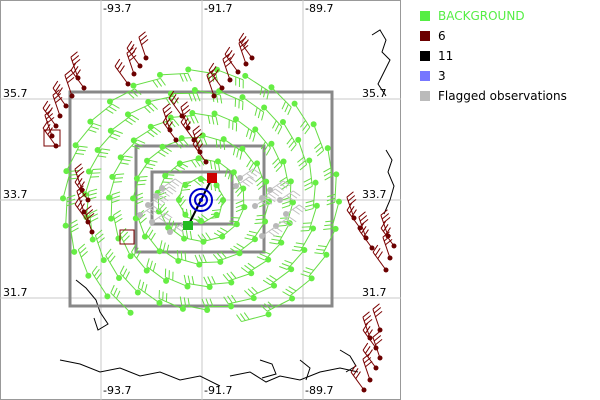 This screenshot has height=400, width=600. Describe the element at coordinates (509, 16) in the screenshot. I see `legend-item-background: BACKGROUND` at that location.